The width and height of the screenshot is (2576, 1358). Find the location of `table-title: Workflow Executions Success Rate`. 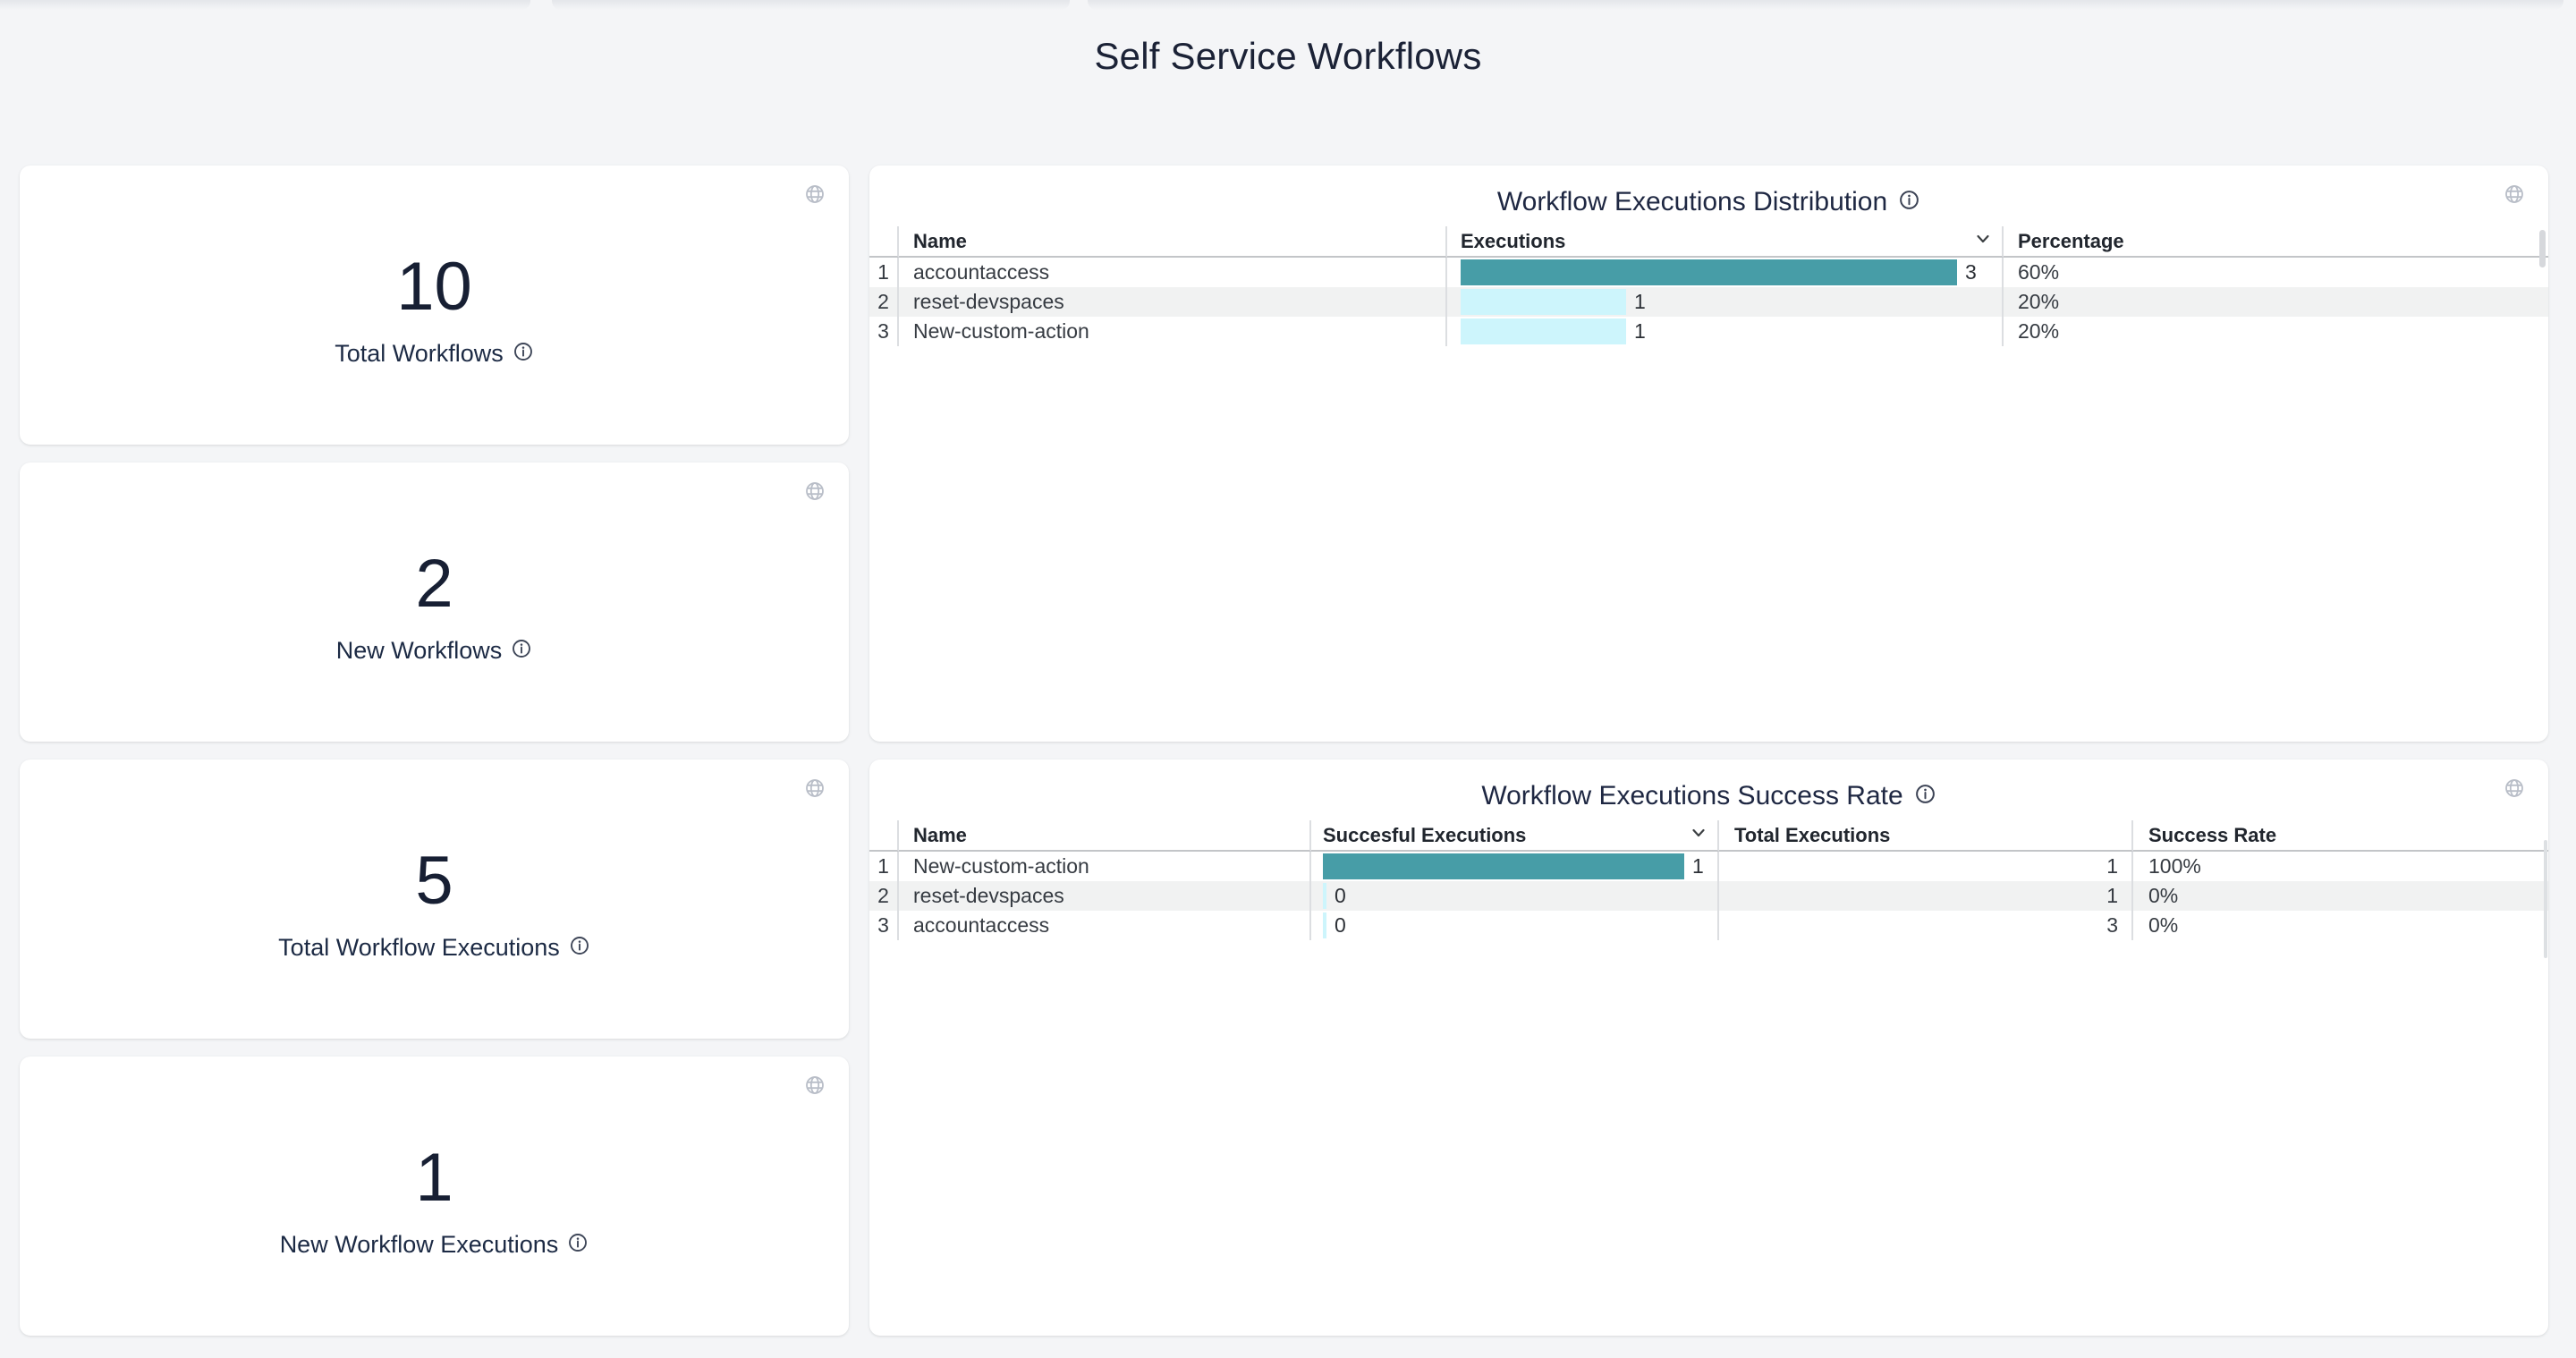

table-title: Workflow Executions Success Rate is located at coordinates (1692, 796).